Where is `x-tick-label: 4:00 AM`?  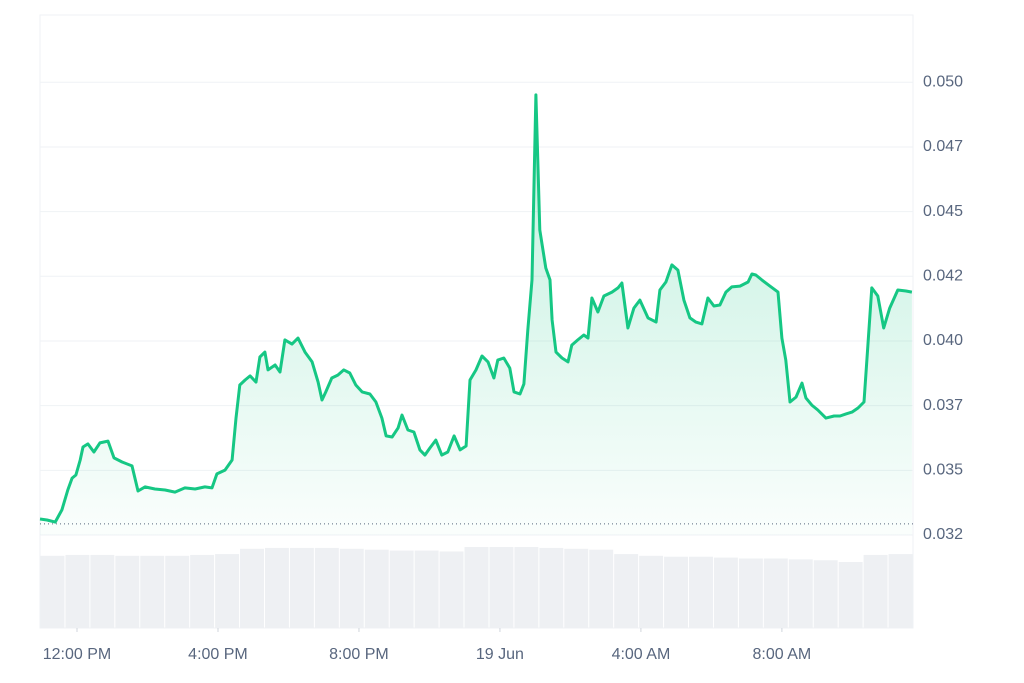 x-tick-label: 4:00 AM is located at coordinates (641, 654).